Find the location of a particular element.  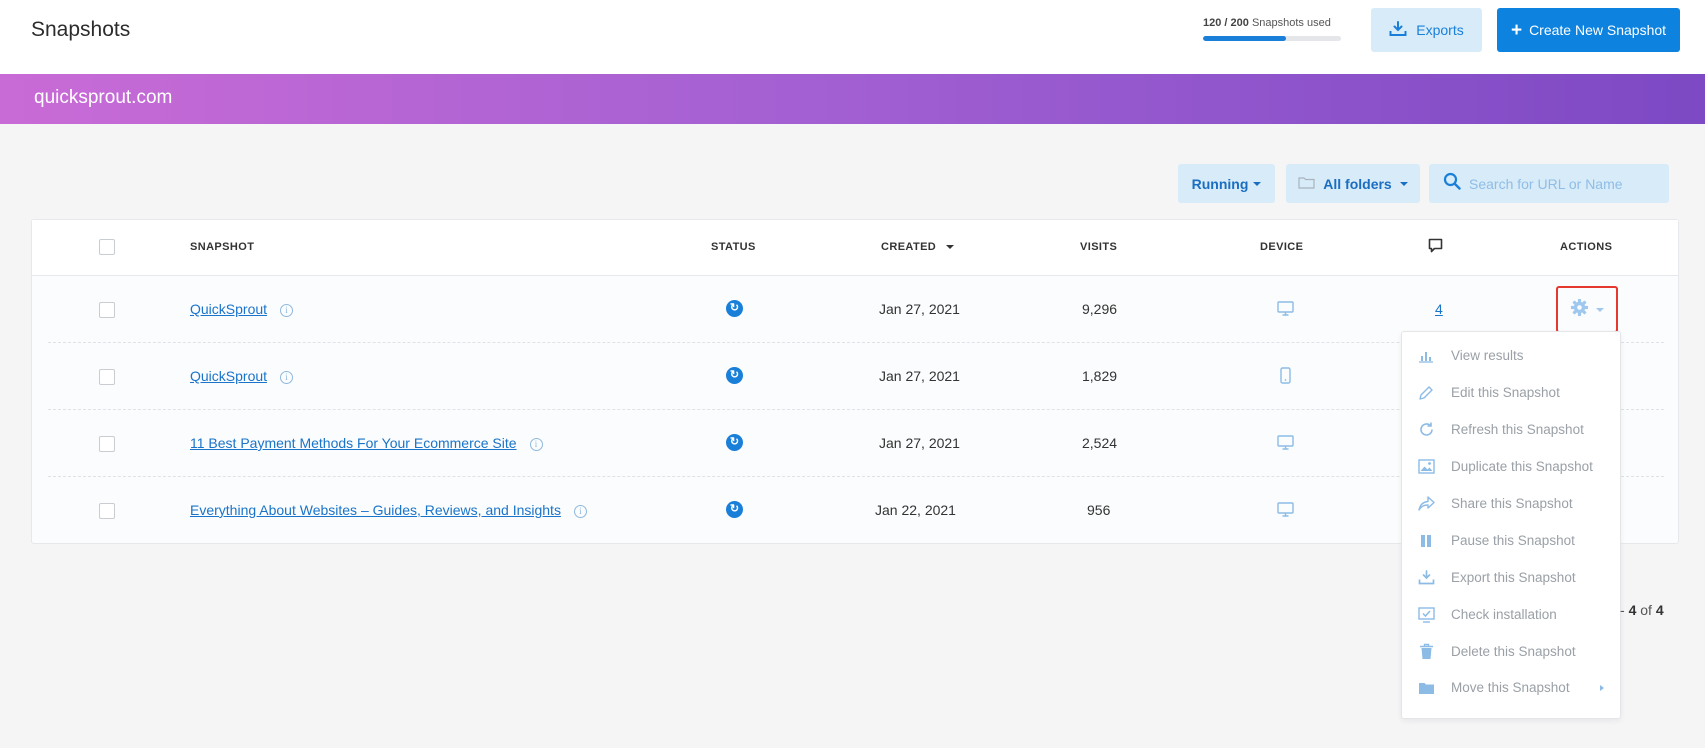

usage-suffix: Snapshots used is located at coordinates (1291, 23).